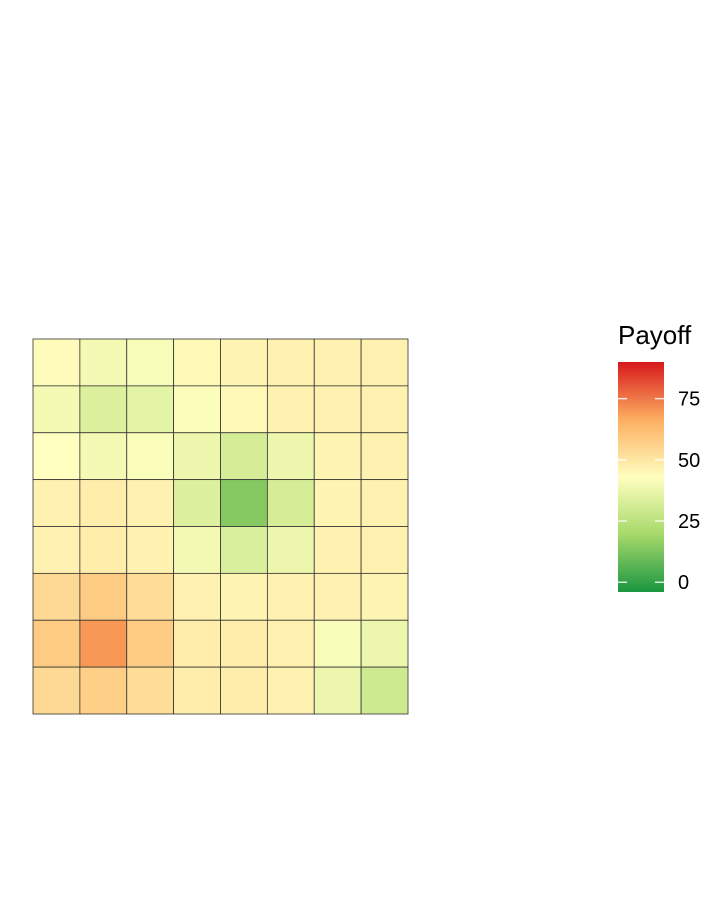 The image size is (720, 921). I want to click on heatmap-cell-r3-c8, so click(384, 456).